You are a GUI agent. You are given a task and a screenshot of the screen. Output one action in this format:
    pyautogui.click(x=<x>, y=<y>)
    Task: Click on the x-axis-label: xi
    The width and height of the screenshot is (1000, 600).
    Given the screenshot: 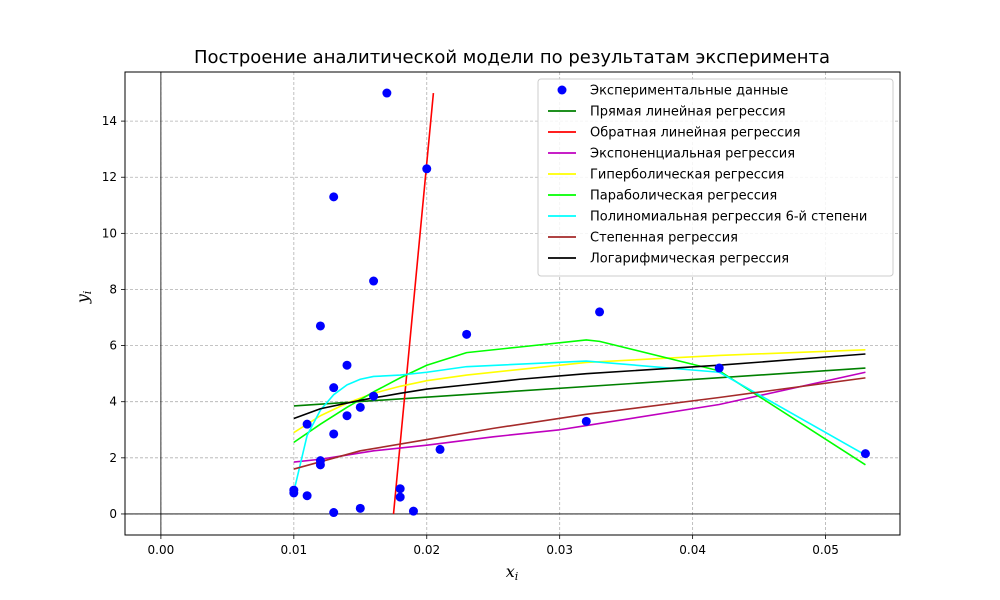 What is the action you would take?
    pyautogui.click(x=512, y=572)
    